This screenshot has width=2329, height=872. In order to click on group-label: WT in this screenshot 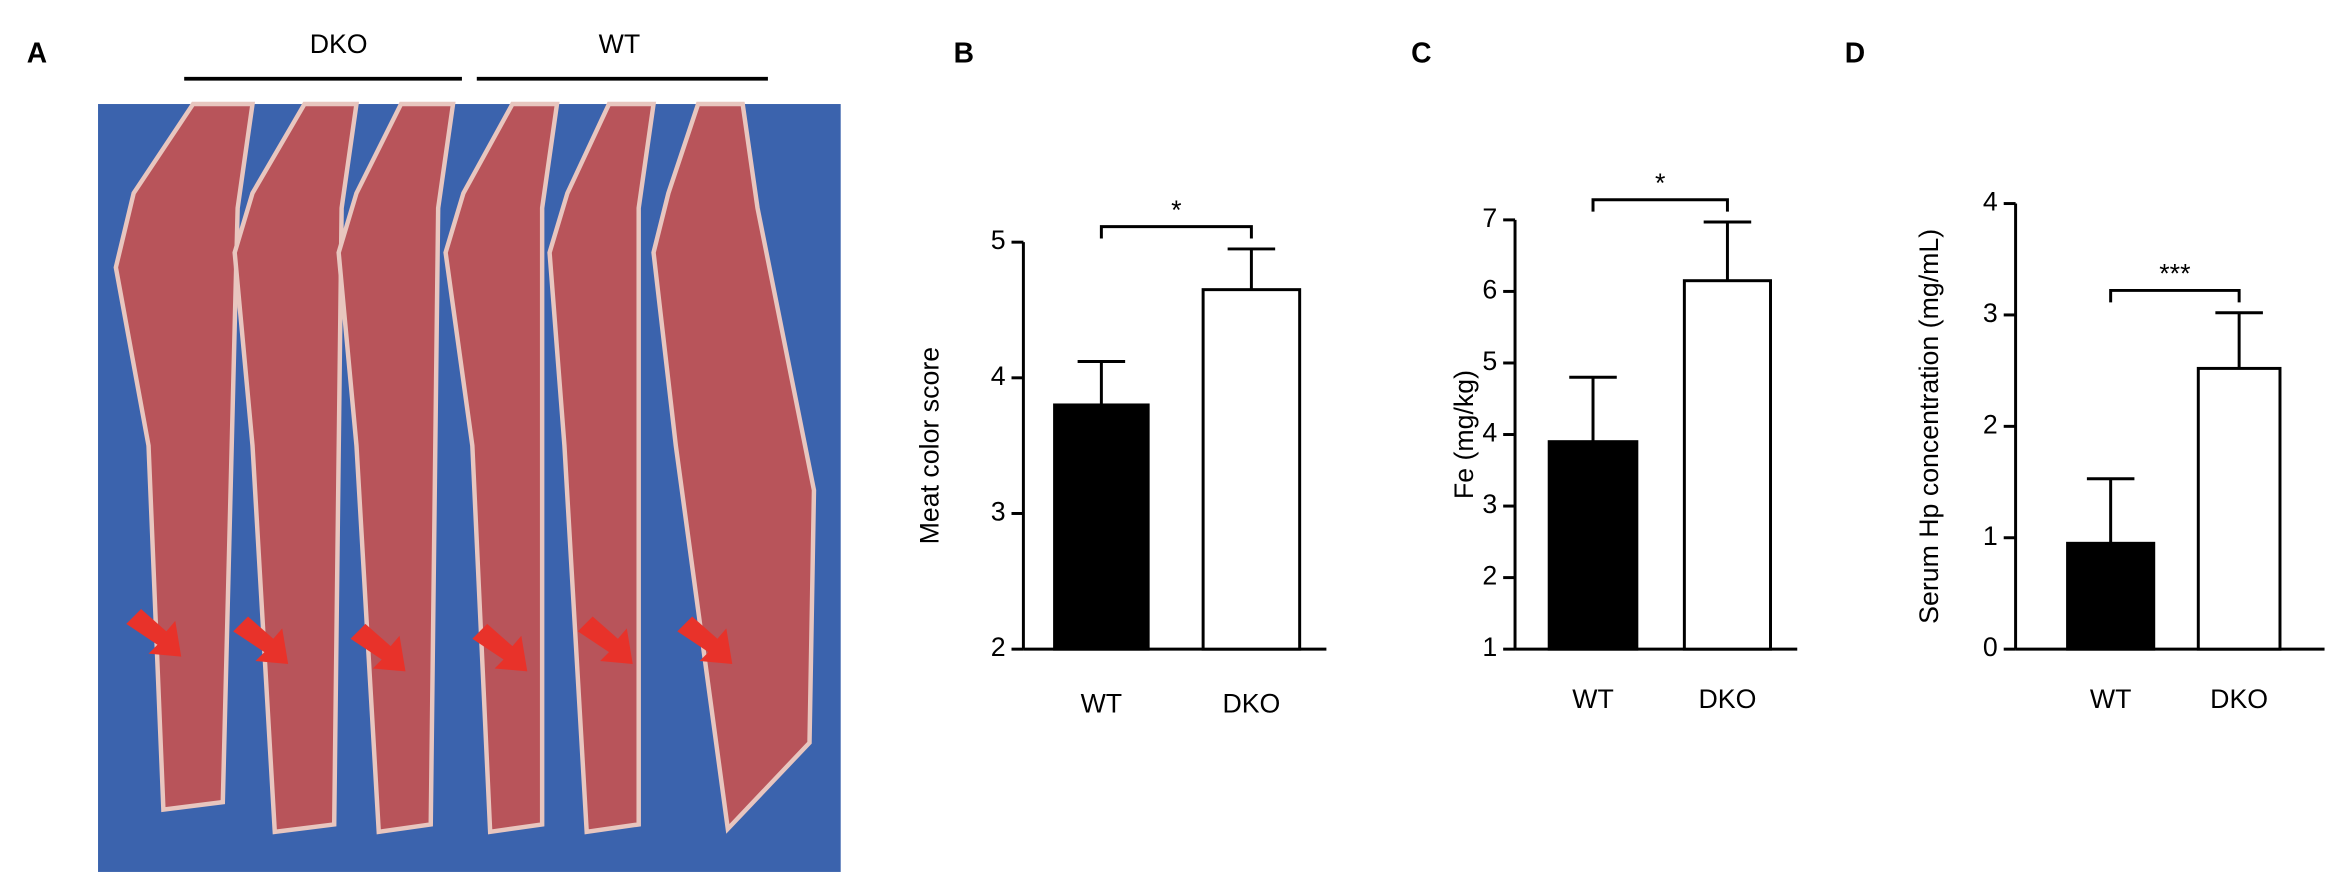, I will do `click(620, 44)`.